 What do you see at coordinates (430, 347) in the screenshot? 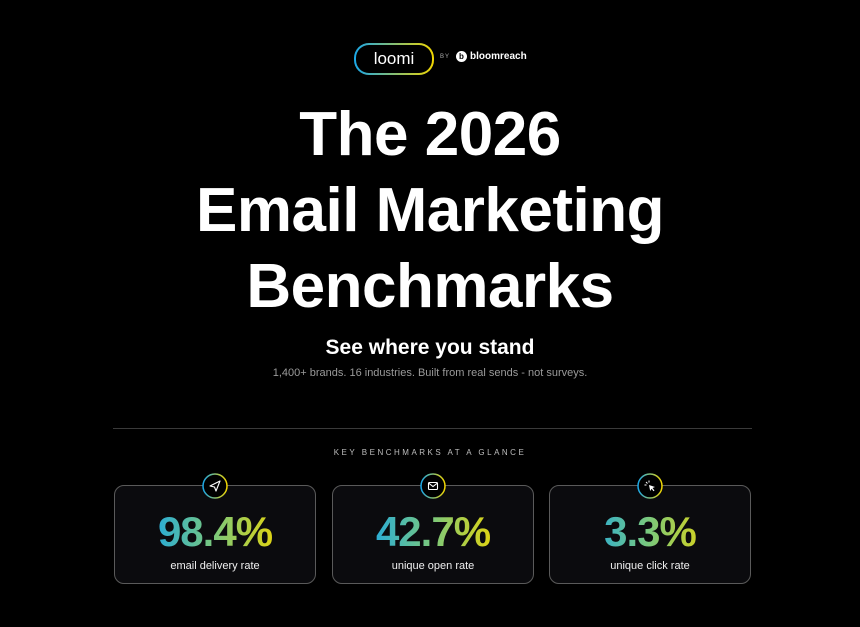
I see `subtitle: See where you stand` at bounding box center [430, 347].